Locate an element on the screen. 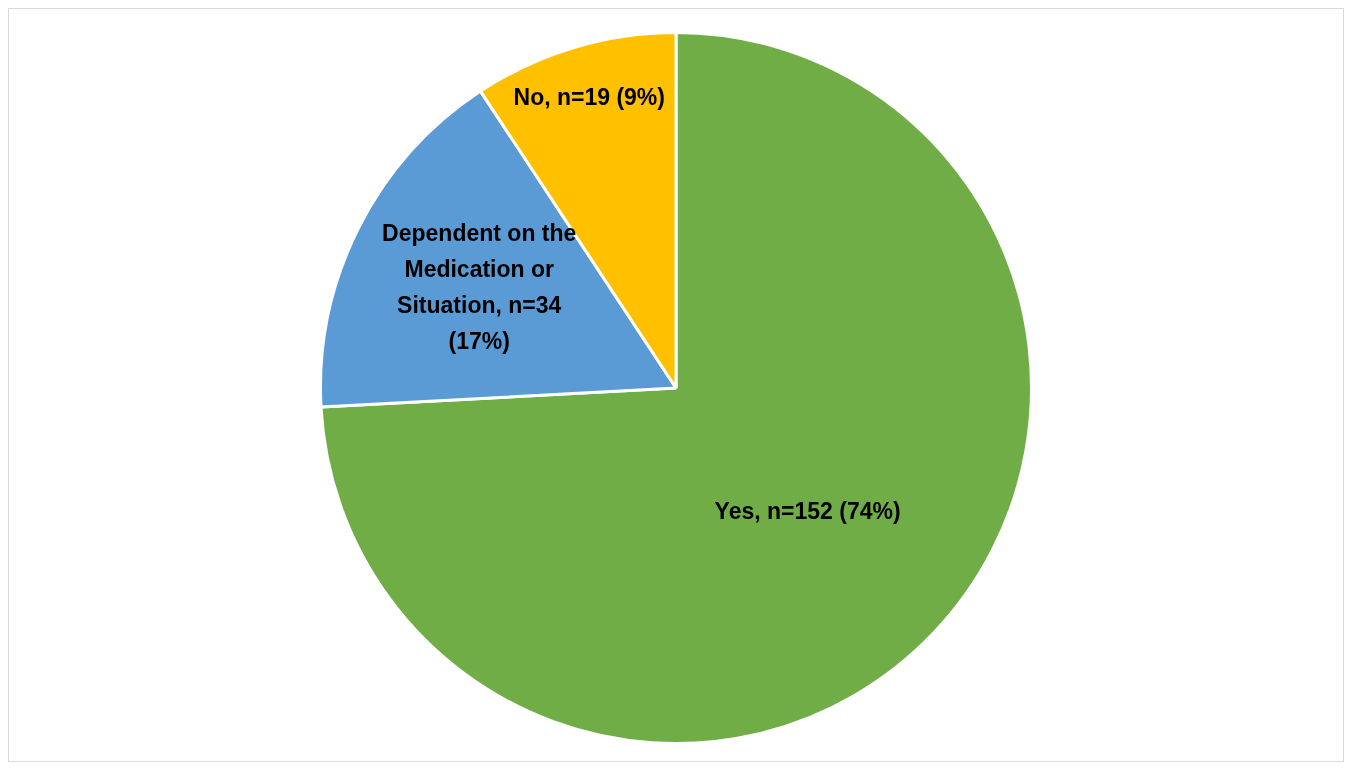 The height and width of the screenshot is (768, 1350). slice-label: No, n=19 (9%) is located at coordinates (589, 96).